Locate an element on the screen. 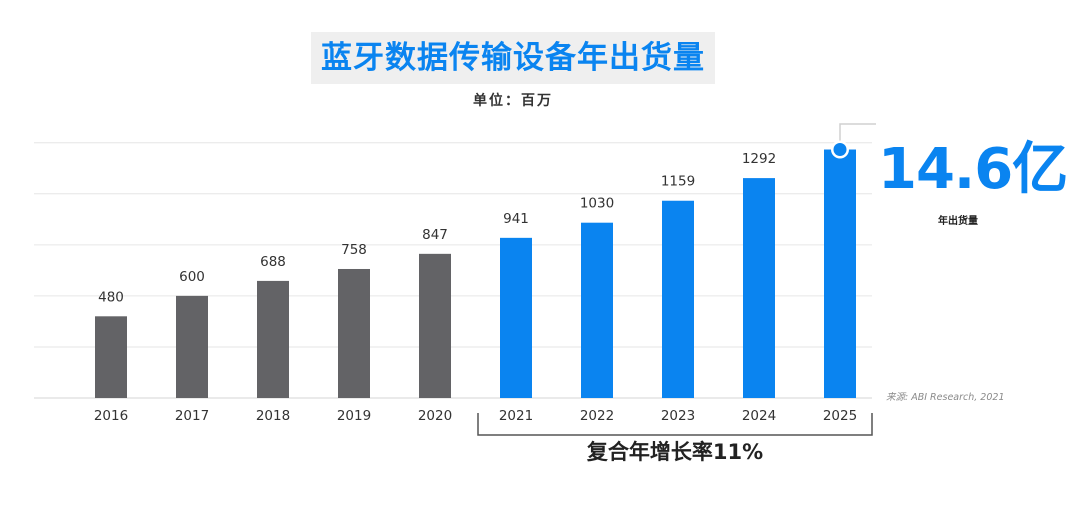 This screenshot has width=1080, height=524. bar-2020 is located at coordinates (435, 325).